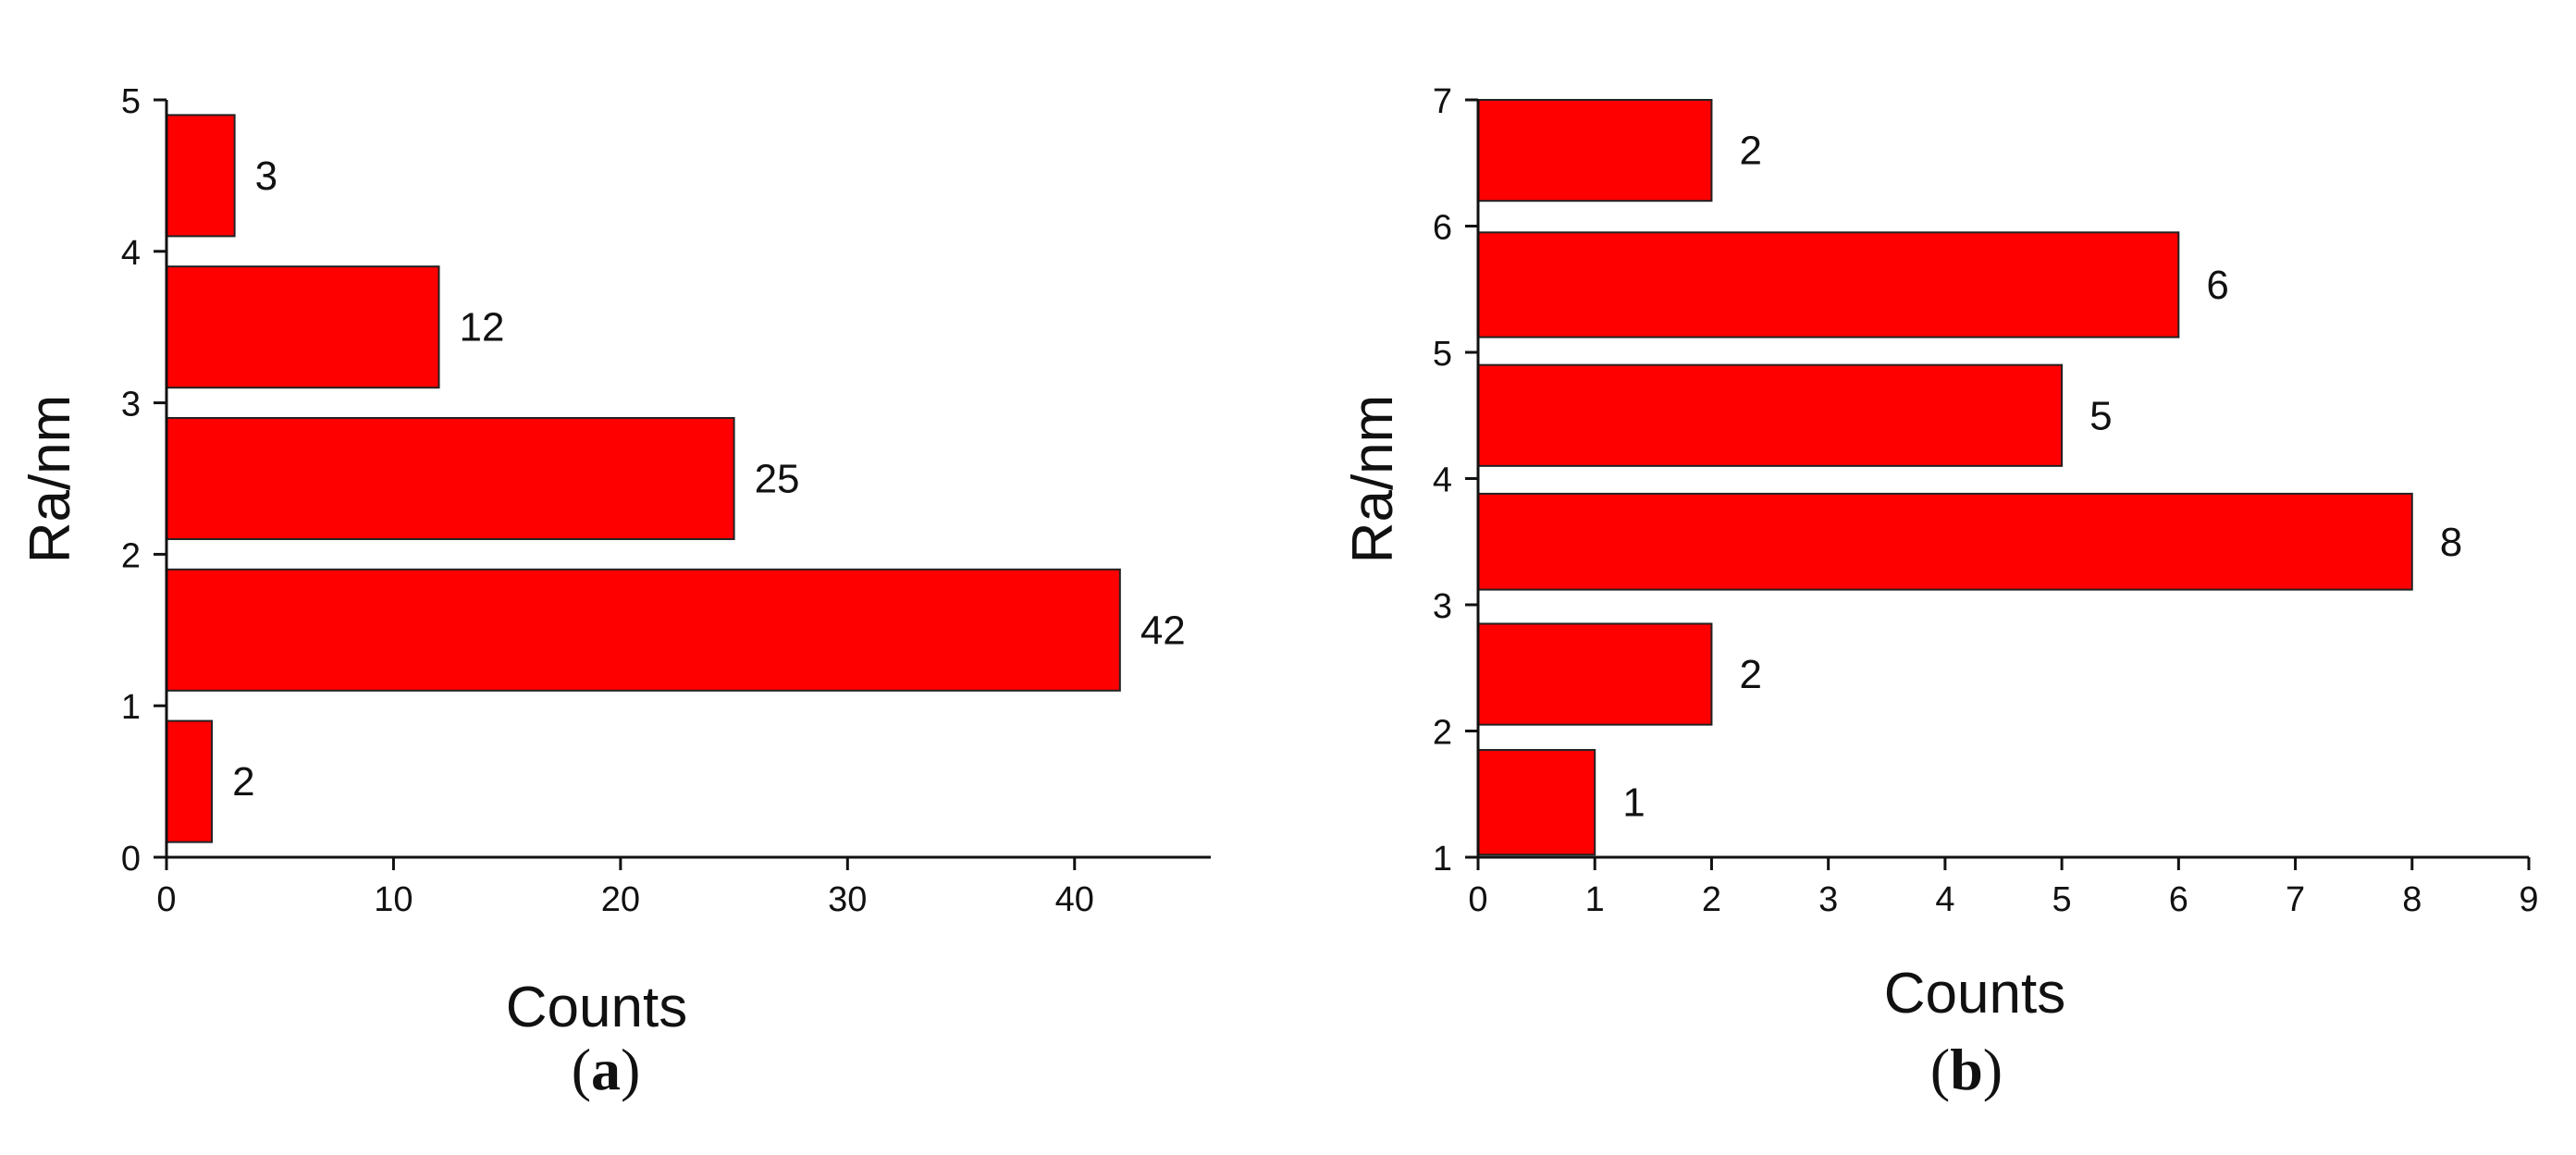 The width and height of the screenshot is (2576, 1155). I want to click on panel-label-letter: b, so click(1966, 1069).